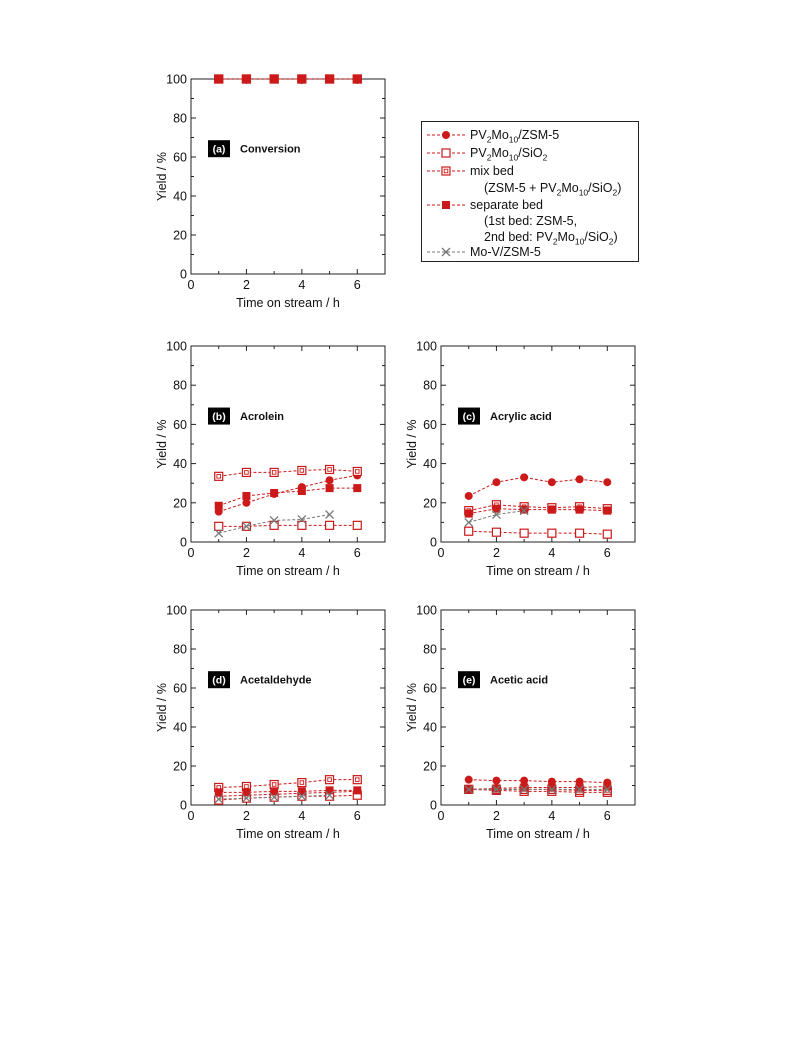 This screenshot has width=793, height=1057. Describe the element at coordinates (509, 154) in the screenshot. I see `legend-label-pv-sio2: PV2Mo10/SiO2` at that location.